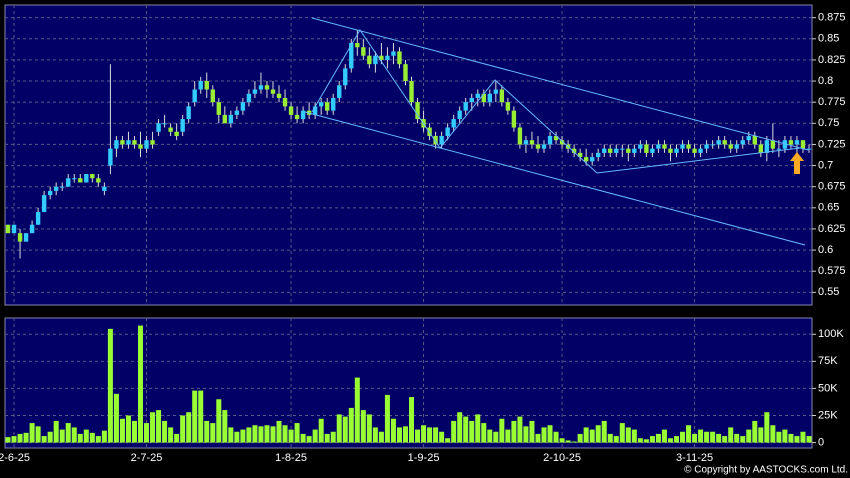 This screenshot has height=478, width=850. What do you see at coordinates (828, 388) in the screenshot?
I see `y-tick-label: 50K` at bounding box center [828, 388].